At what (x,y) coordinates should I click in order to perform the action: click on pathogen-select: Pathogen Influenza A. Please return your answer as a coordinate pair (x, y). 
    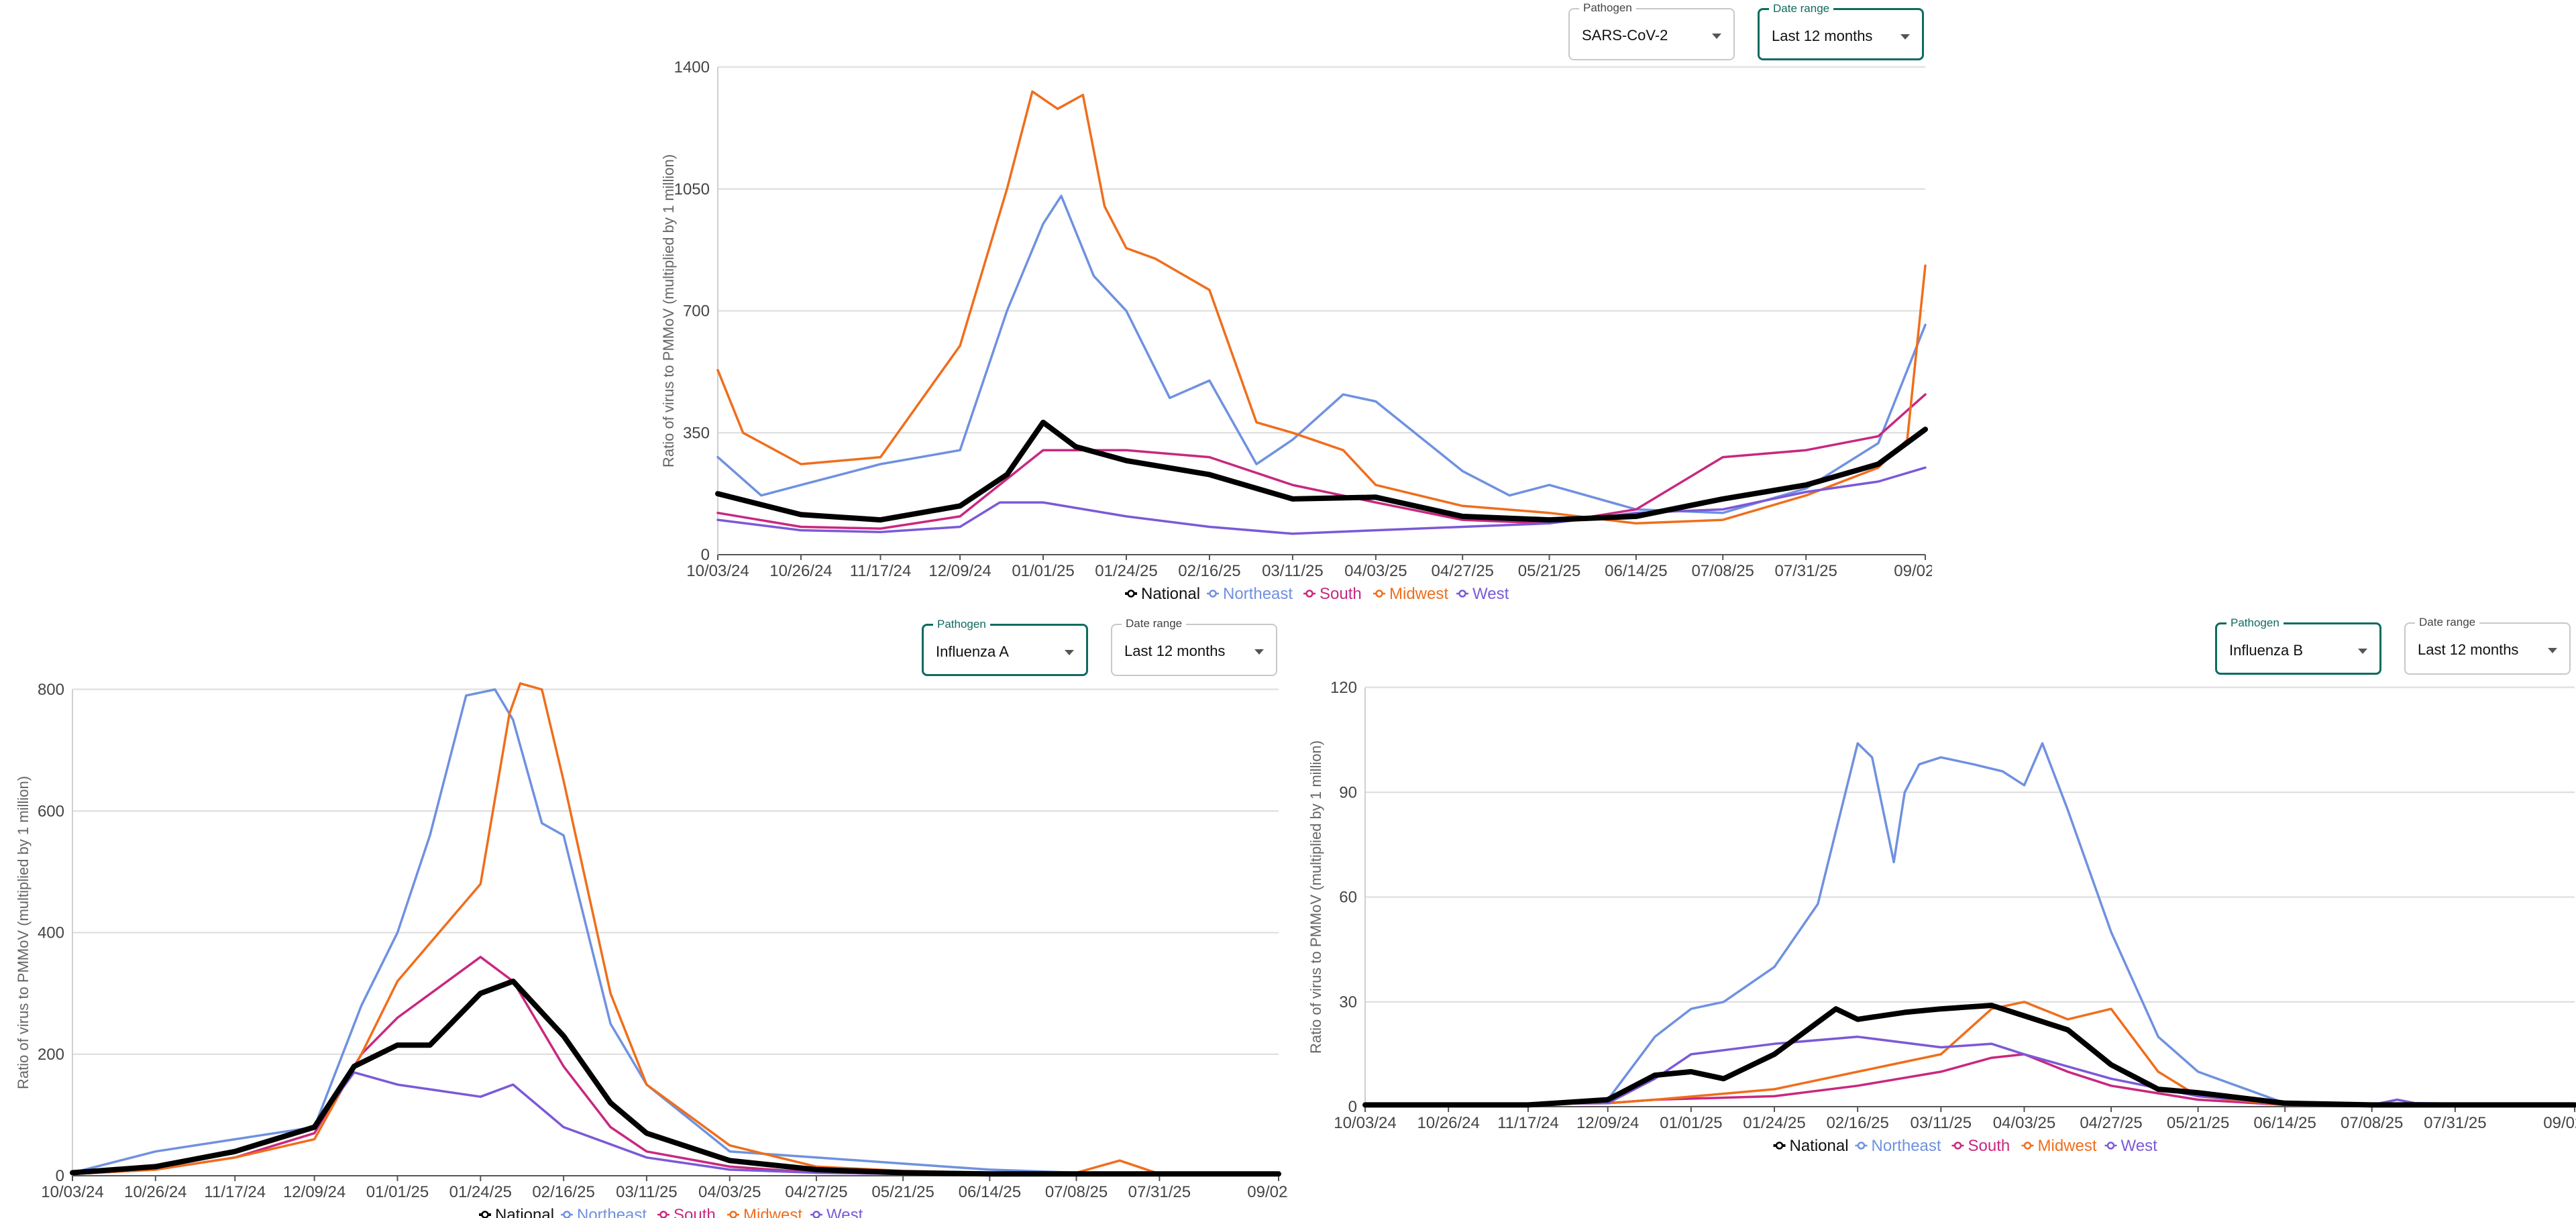
    Looking at the image, I should click on (1005, 647).